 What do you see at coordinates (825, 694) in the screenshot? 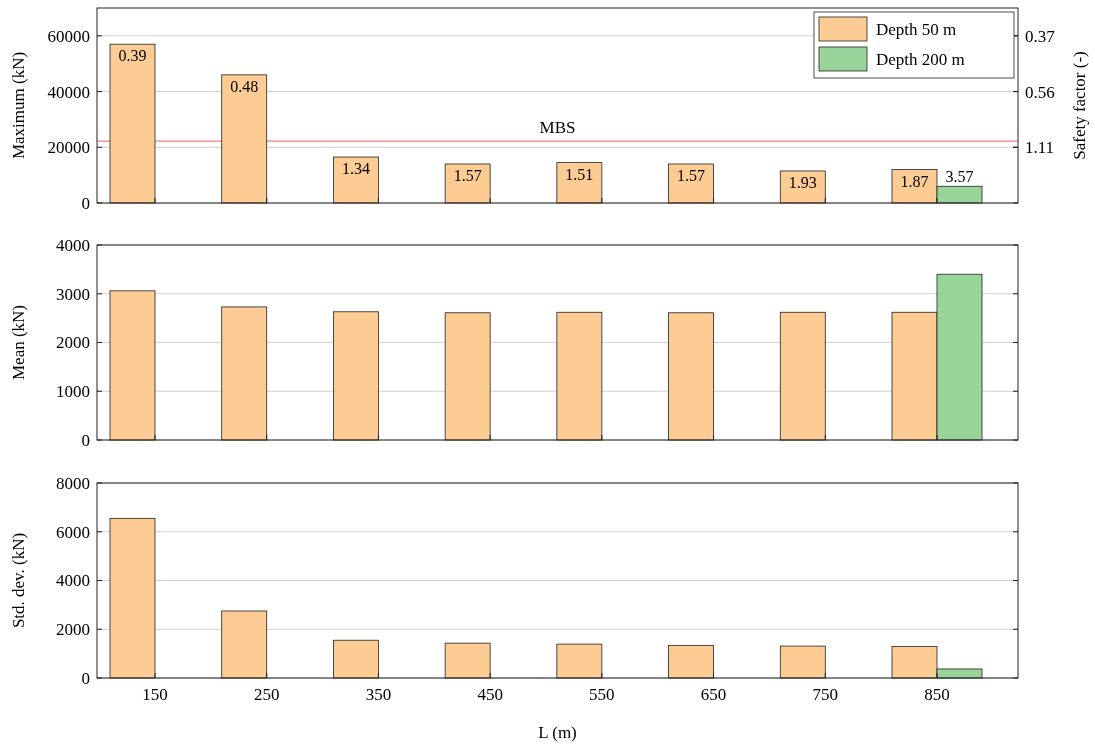
I see `x-tick-label: 750` at bounding box center [825, 694].